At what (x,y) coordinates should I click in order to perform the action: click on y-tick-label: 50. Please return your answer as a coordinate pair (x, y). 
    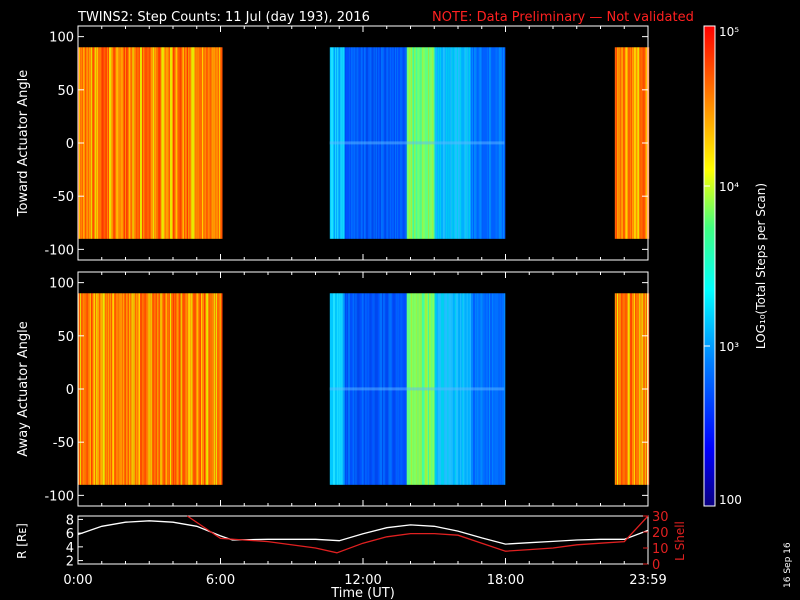
    Looking at the image, I should click on (65, 91).